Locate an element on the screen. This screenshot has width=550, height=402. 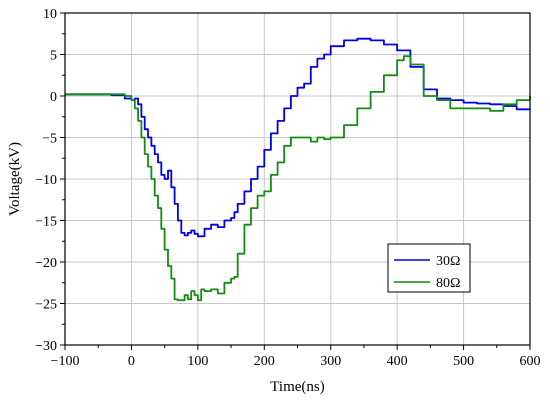
legend-box is located at coordinates (429, 268).